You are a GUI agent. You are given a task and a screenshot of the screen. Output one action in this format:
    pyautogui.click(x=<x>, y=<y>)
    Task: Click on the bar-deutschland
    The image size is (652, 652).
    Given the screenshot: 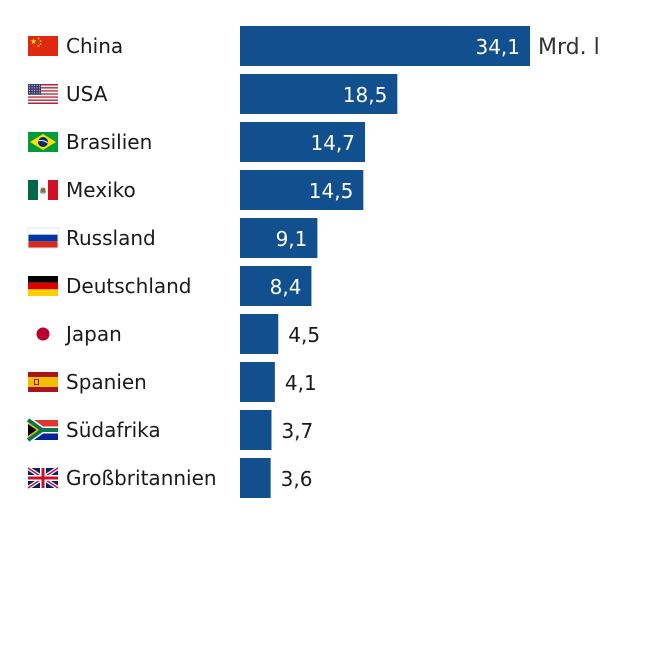 What is the action you would take?
    pyautogui.click(x=276, y=286)
    